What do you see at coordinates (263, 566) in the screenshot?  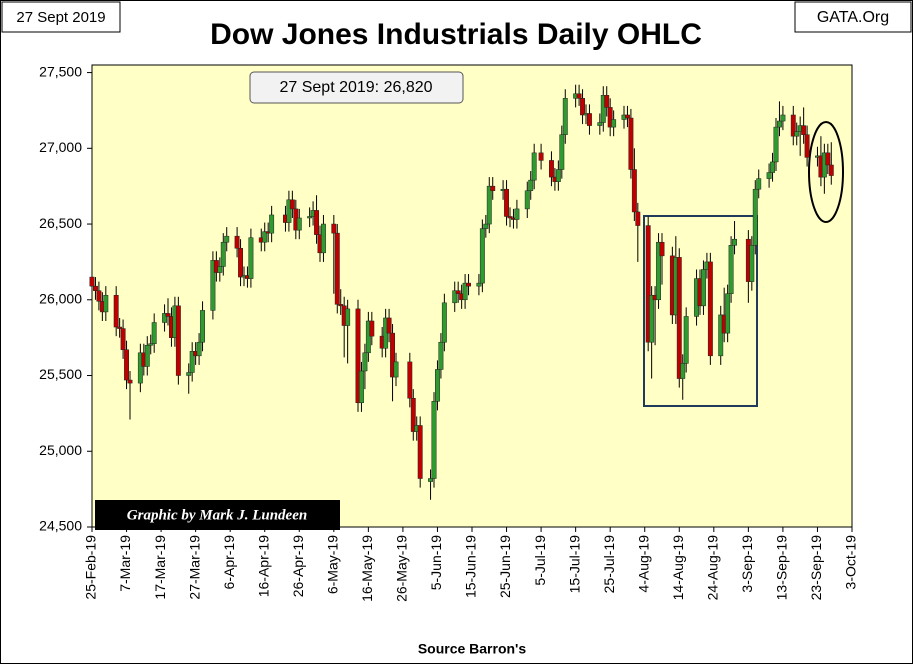 I see `x-tick-label: 16-Apr-19` at bounding box center [263, 566].